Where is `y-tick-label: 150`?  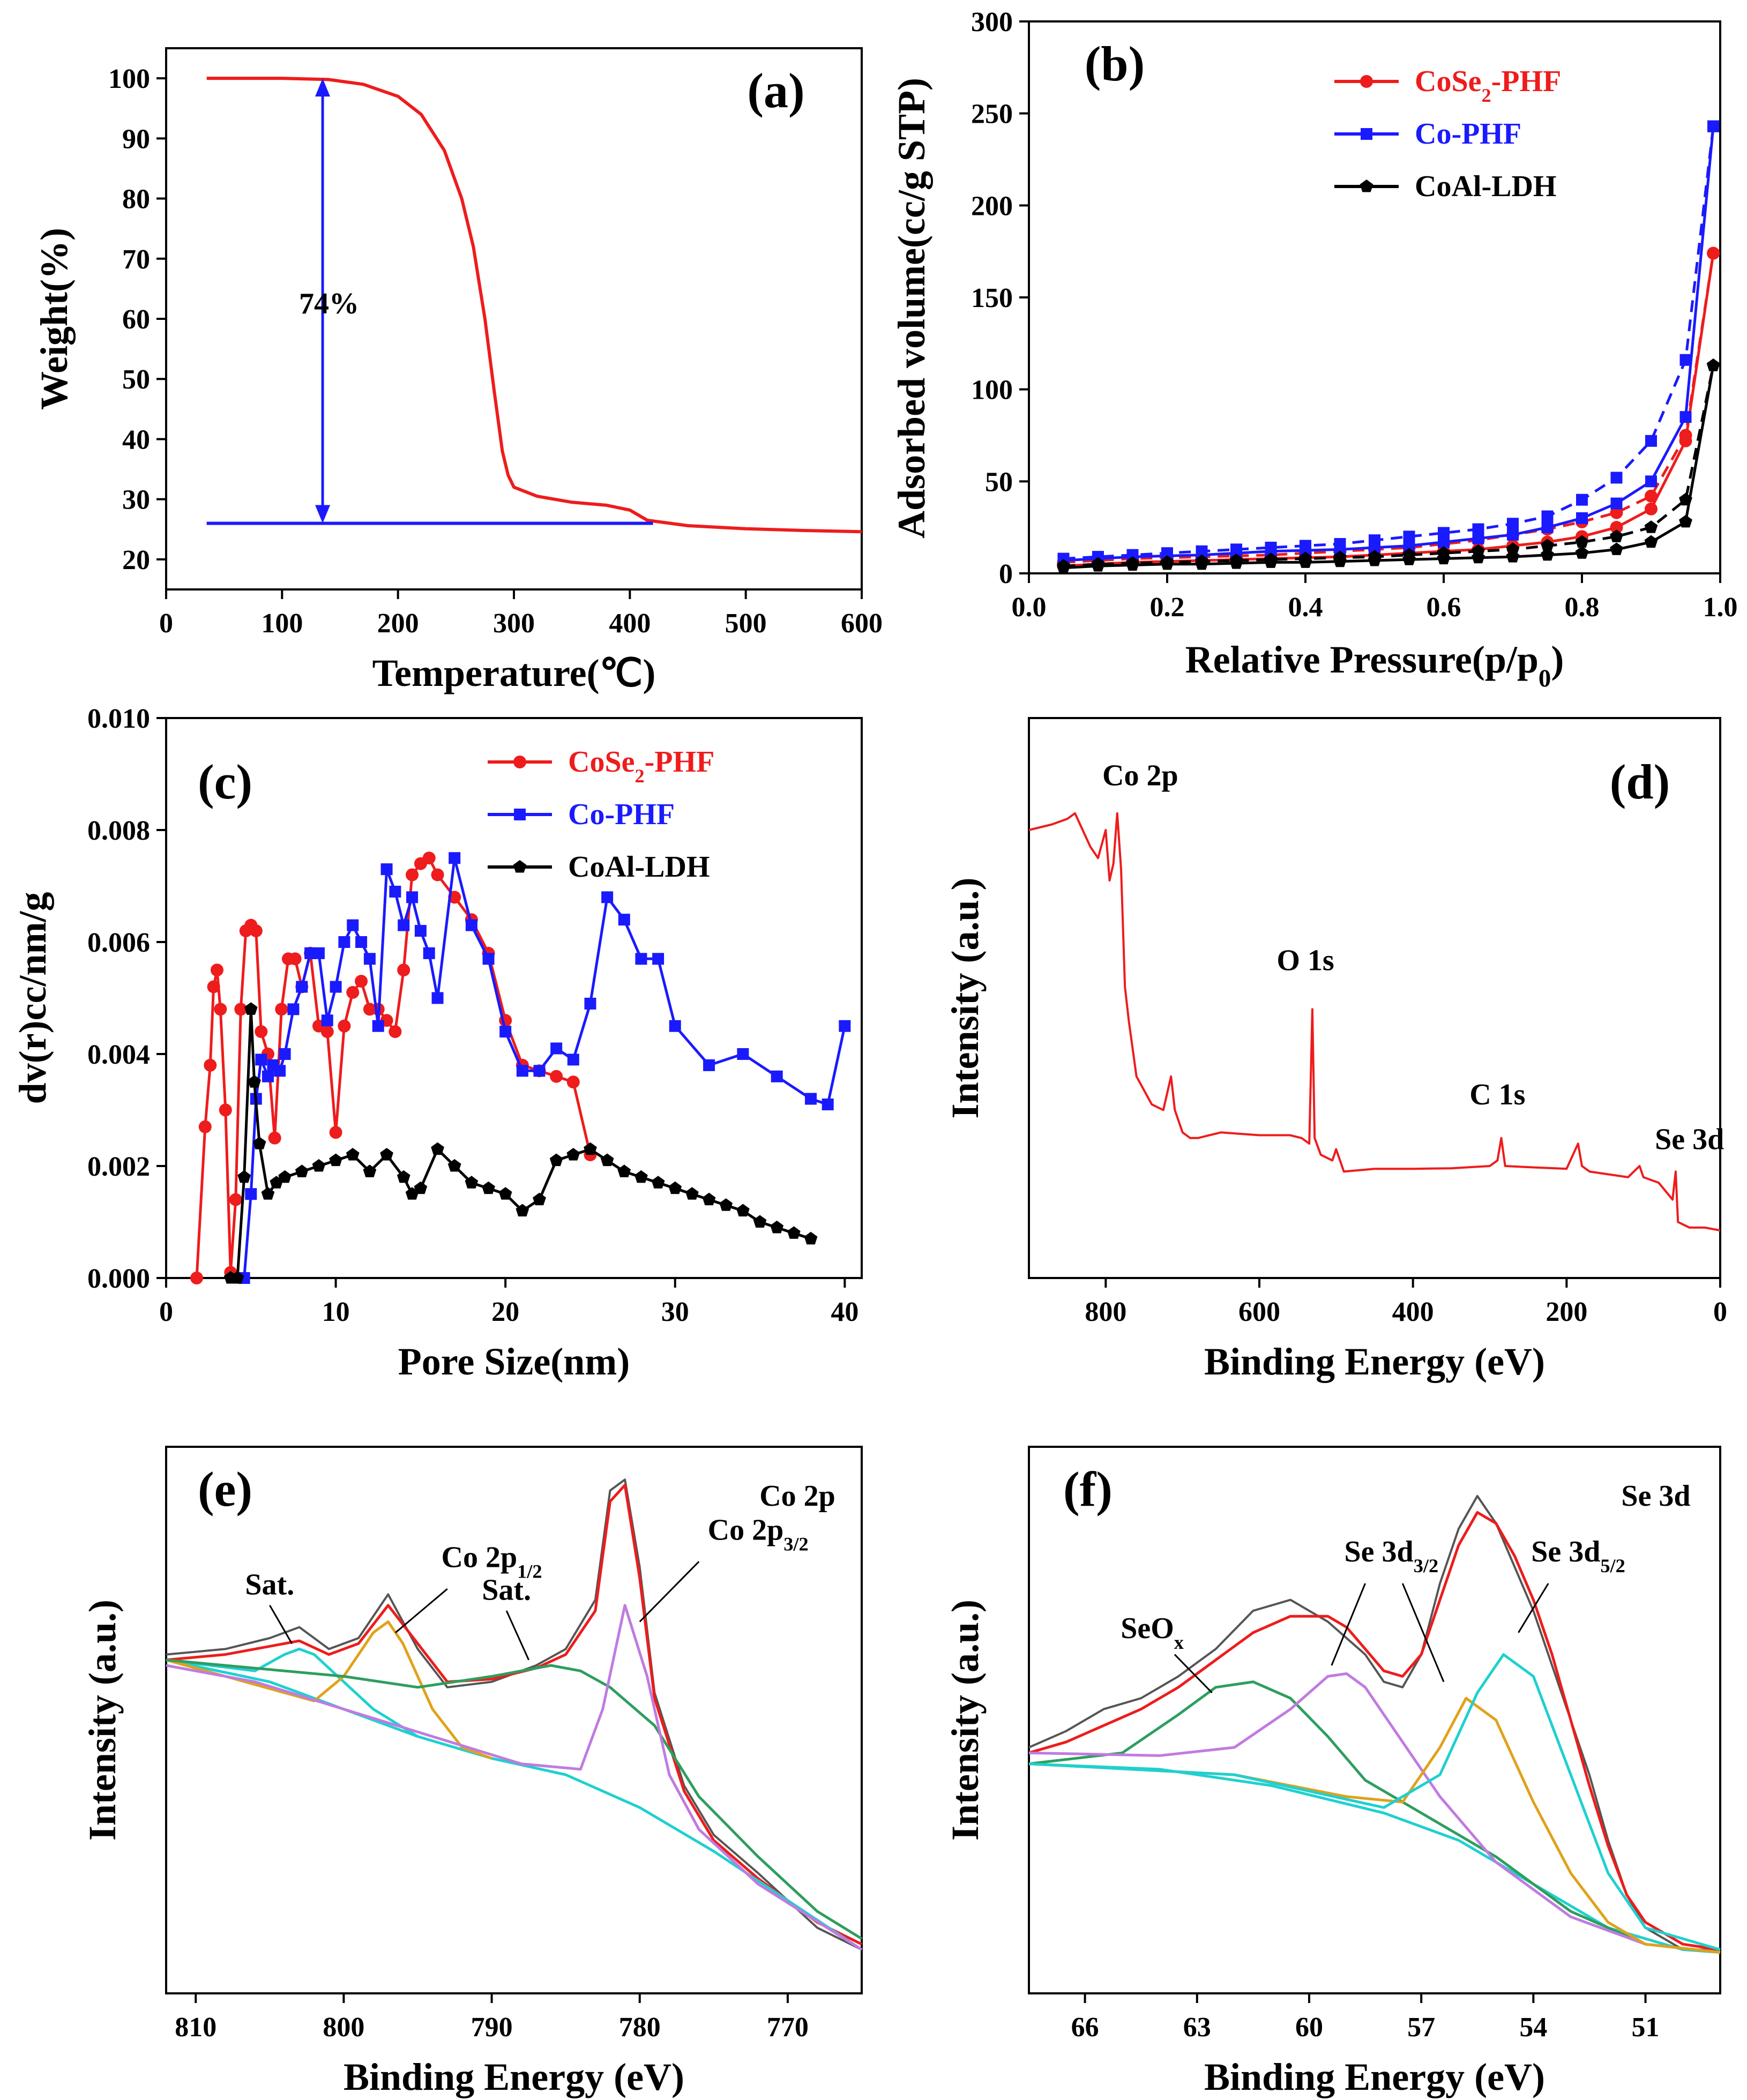
y-tick-label: 150 is located at coordinates (992, 298).